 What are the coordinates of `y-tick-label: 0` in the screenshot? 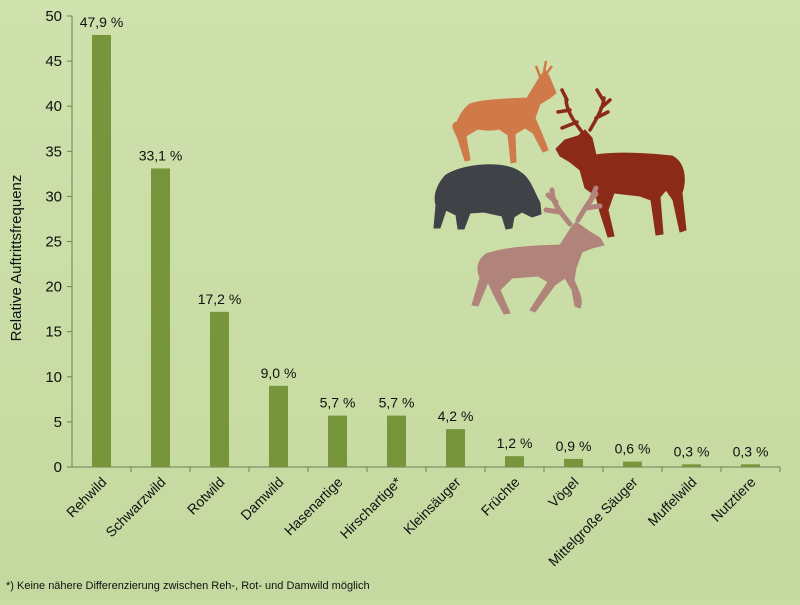 It's located at (58, 467).